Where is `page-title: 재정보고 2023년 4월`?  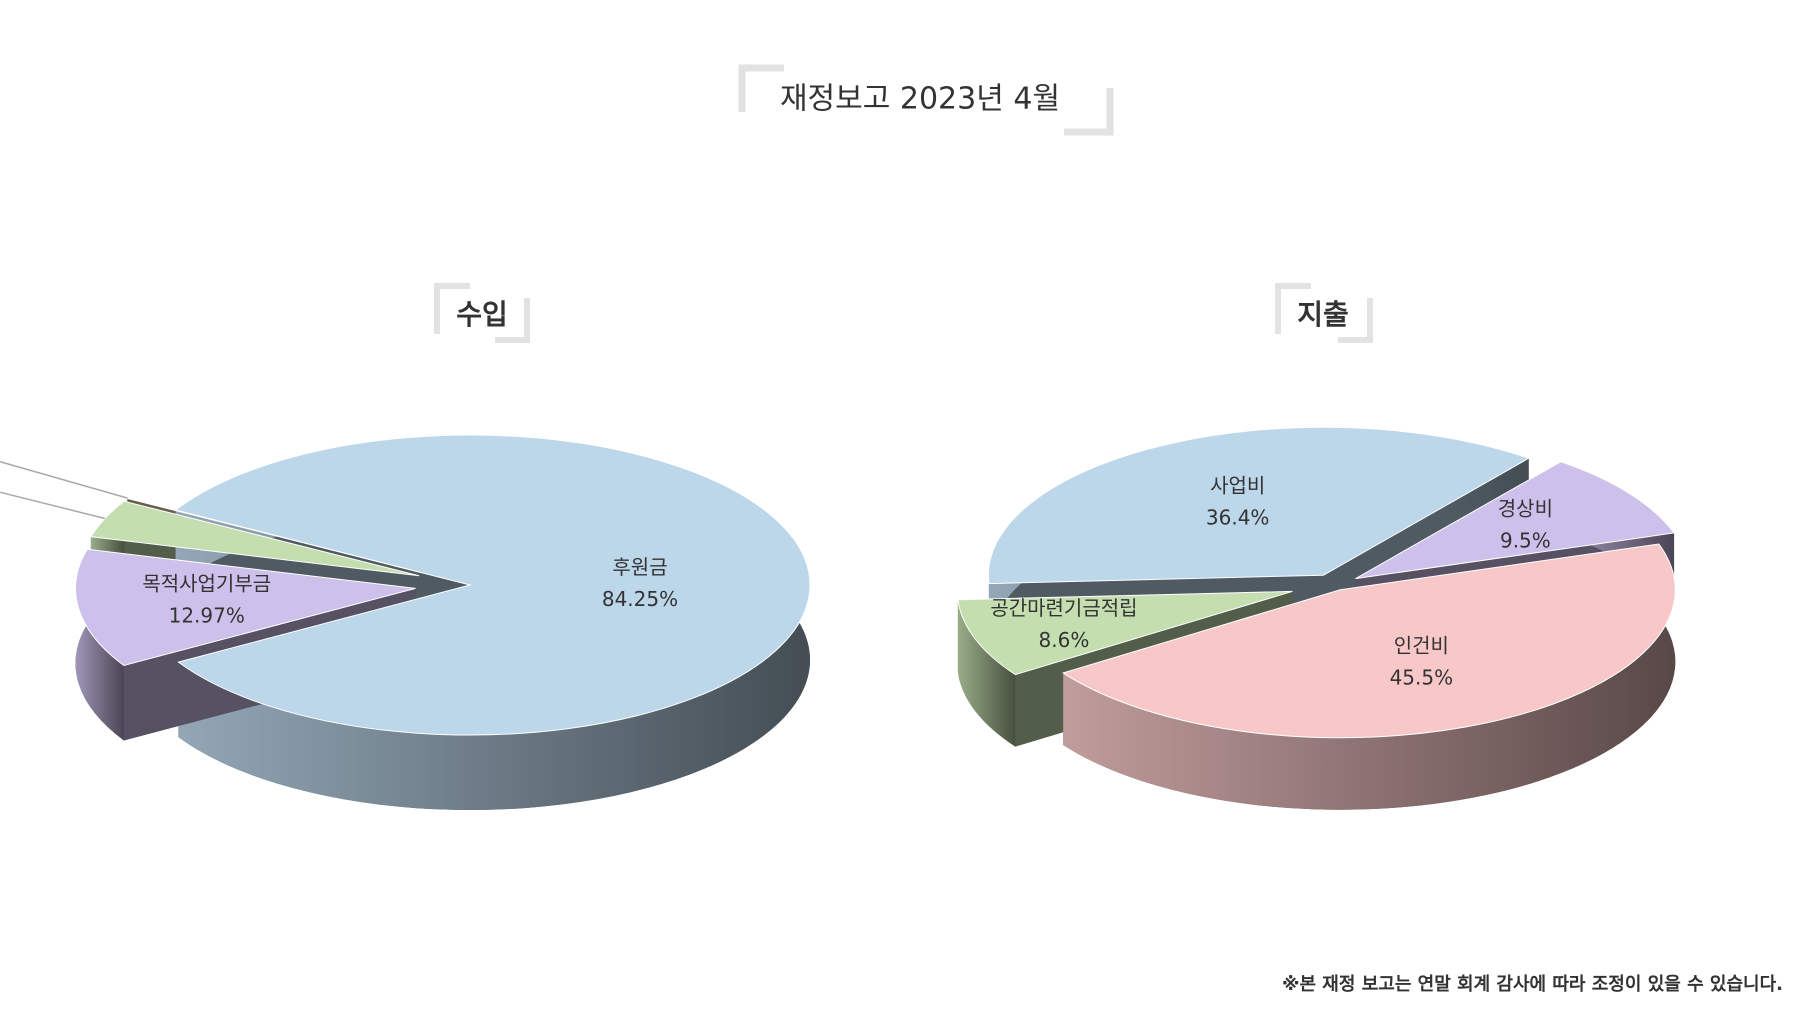 page-title: 재정보고 2023년 4월 is located at coordinates (920, 99).